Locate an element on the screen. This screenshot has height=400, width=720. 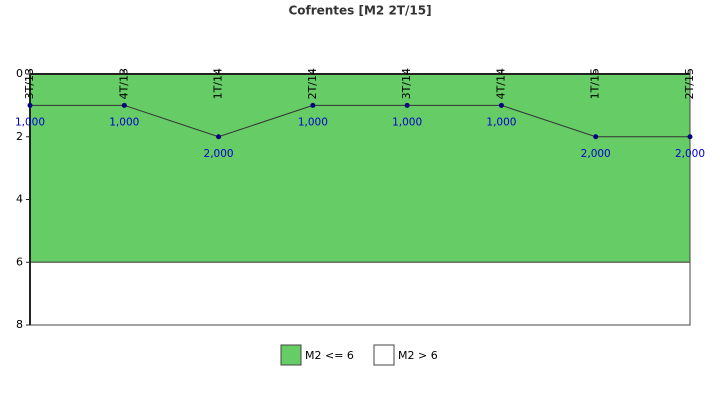
x-tick-label: 1T/14 is located at coordinates (218, 83).